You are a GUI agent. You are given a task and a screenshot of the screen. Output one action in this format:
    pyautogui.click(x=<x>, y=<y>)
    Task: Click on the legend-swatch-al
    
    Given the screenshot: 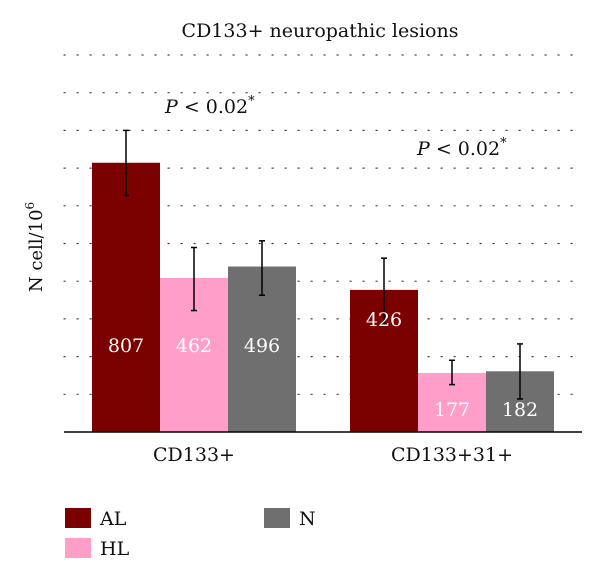 What is the action you would take?
    pyautogui.click(x=78, y=518)
    